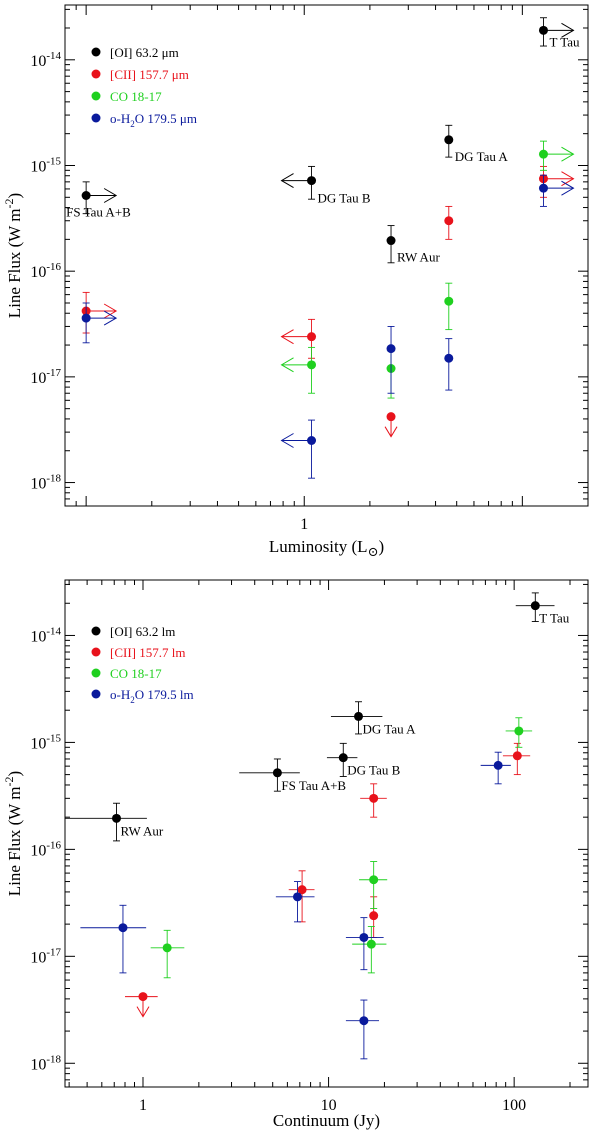  What do you see at coordinates (373, 551) in the screenshot?
I see `sun-symbol: ⊙` at bounding box center [373, 551].